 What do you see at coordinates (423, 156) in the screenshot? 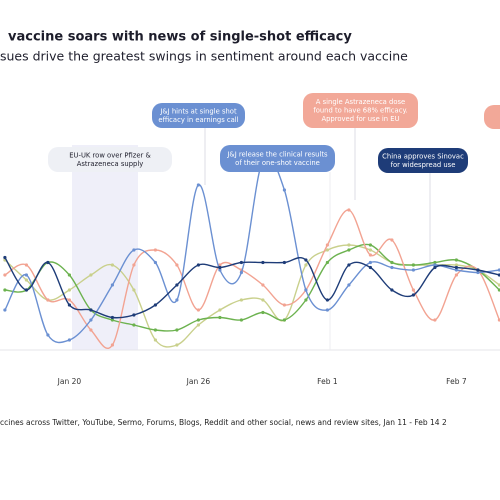
I see `annotation-text: China approves Sinovac` at bounding box center [423, 156].